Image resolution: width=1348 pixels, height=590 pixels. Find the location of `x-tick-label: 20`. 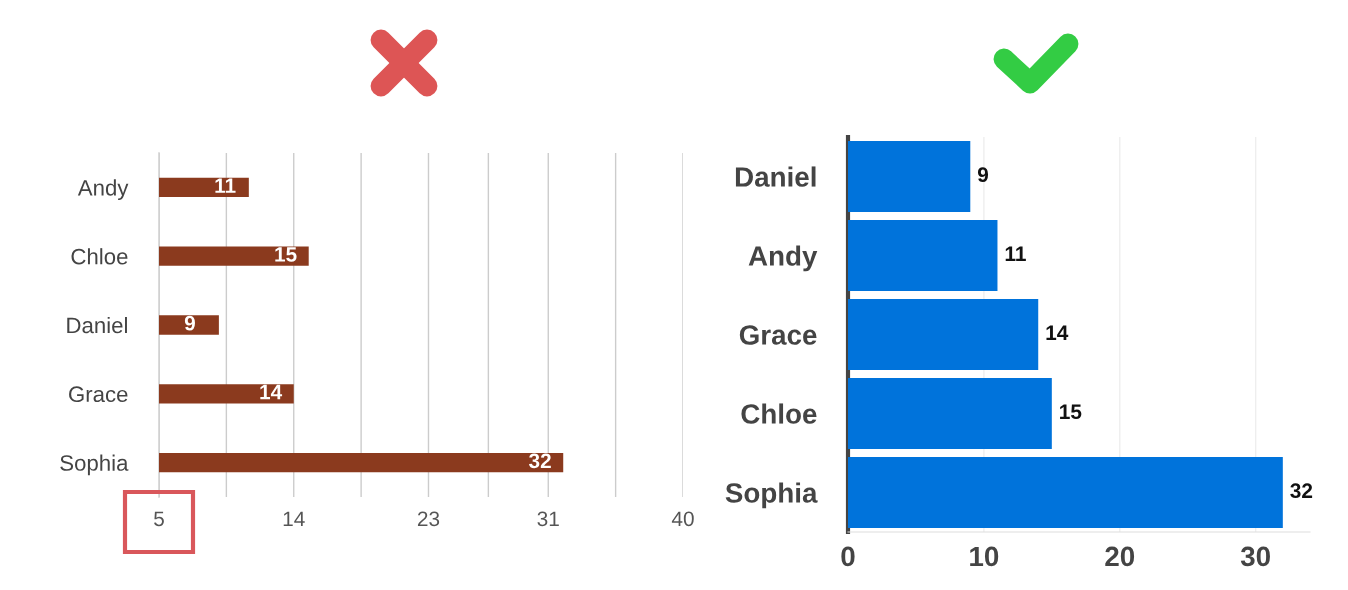

x-tick-label: 20 is located at coordinates (1120, 556).